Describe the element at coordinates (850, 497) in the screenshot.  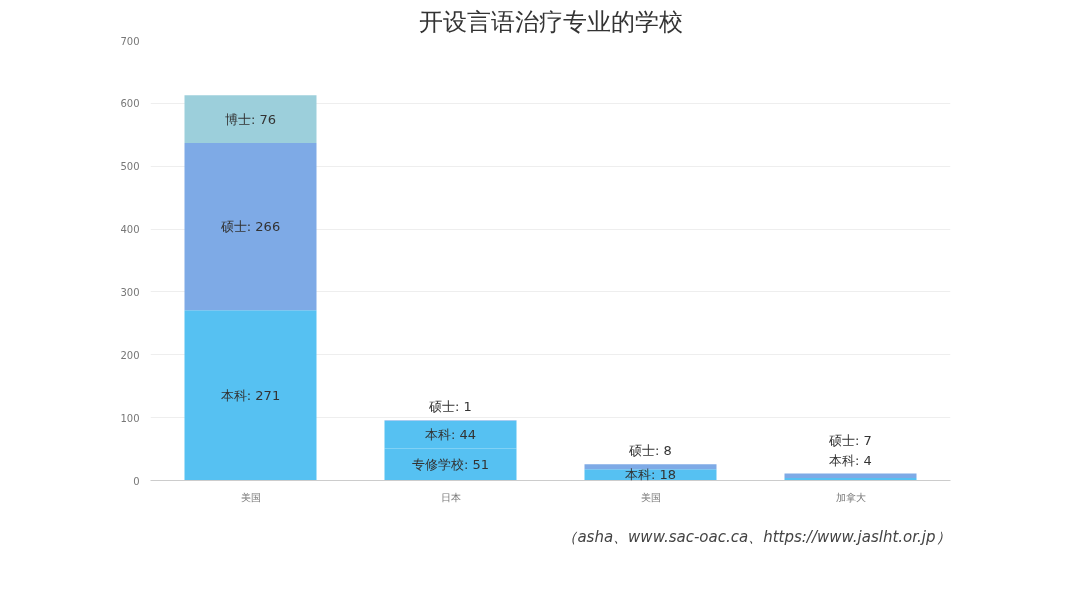
I see `x-tick-label: 加拿大` at that location.